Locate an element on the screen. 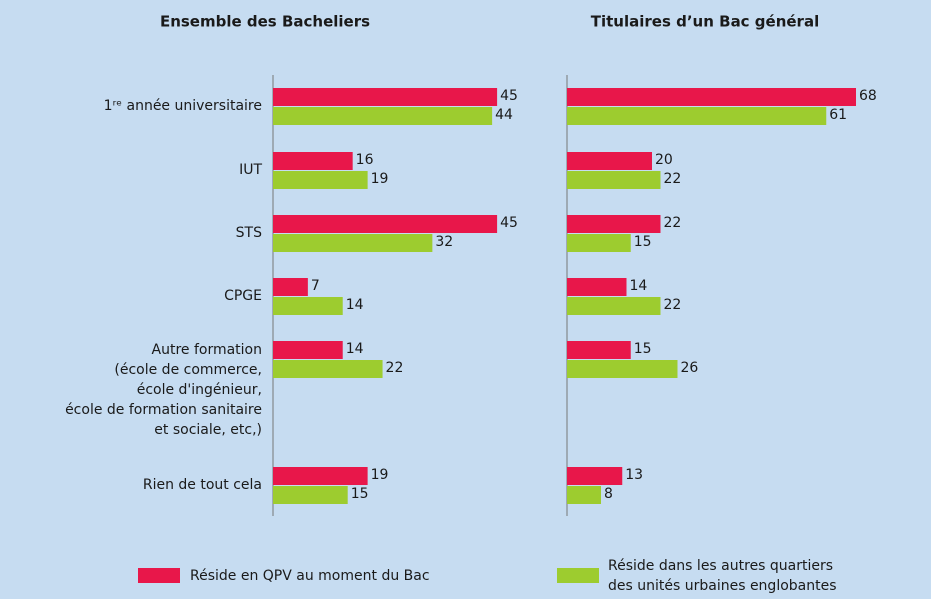  value-label: 26 is located at coordinates (690, 368).